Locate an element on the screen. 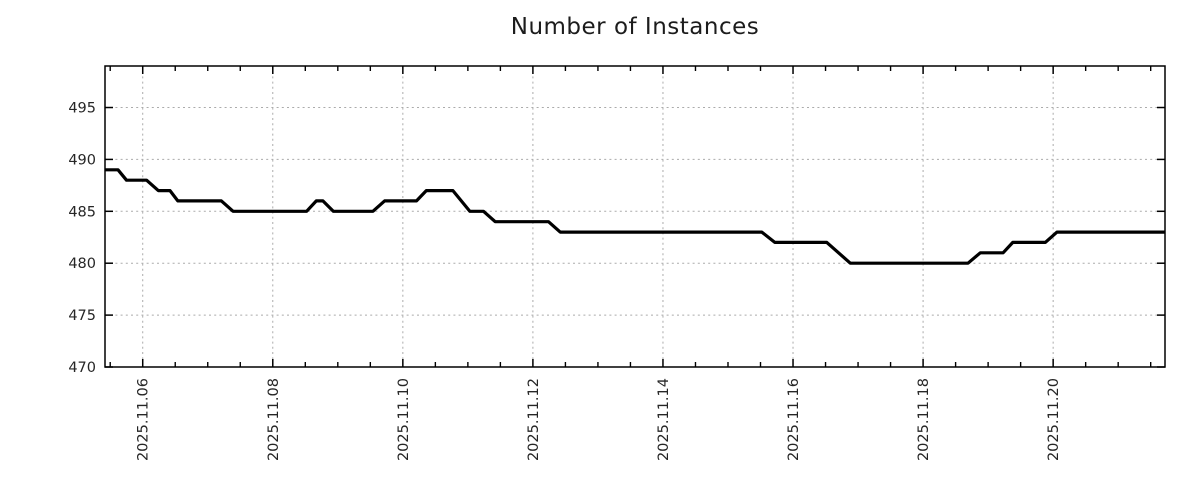  x-tick-label: 2025.11.06 is located at coordinates (144, 419).